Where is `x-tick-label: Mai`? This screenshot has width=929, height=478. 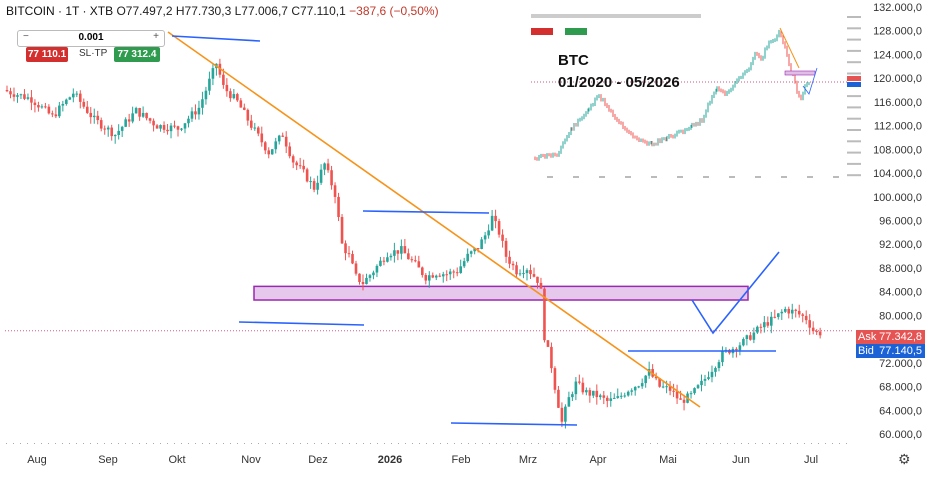
x-tick-label: Mai is located at coordinates (668, 460).